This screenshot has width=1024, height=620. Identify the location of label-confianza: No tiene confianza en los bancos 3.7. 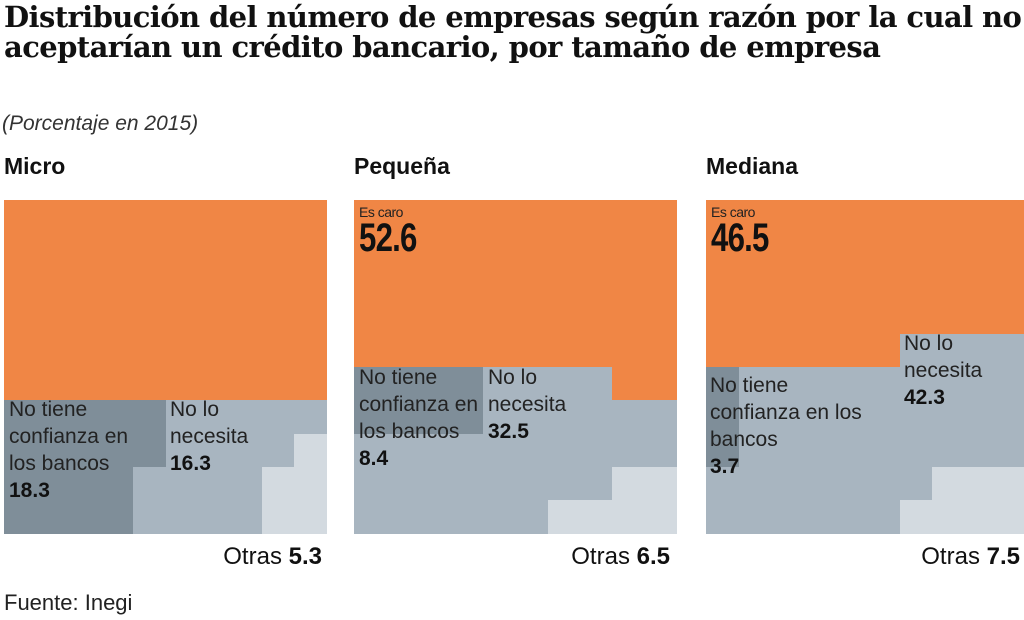
(786, 426).